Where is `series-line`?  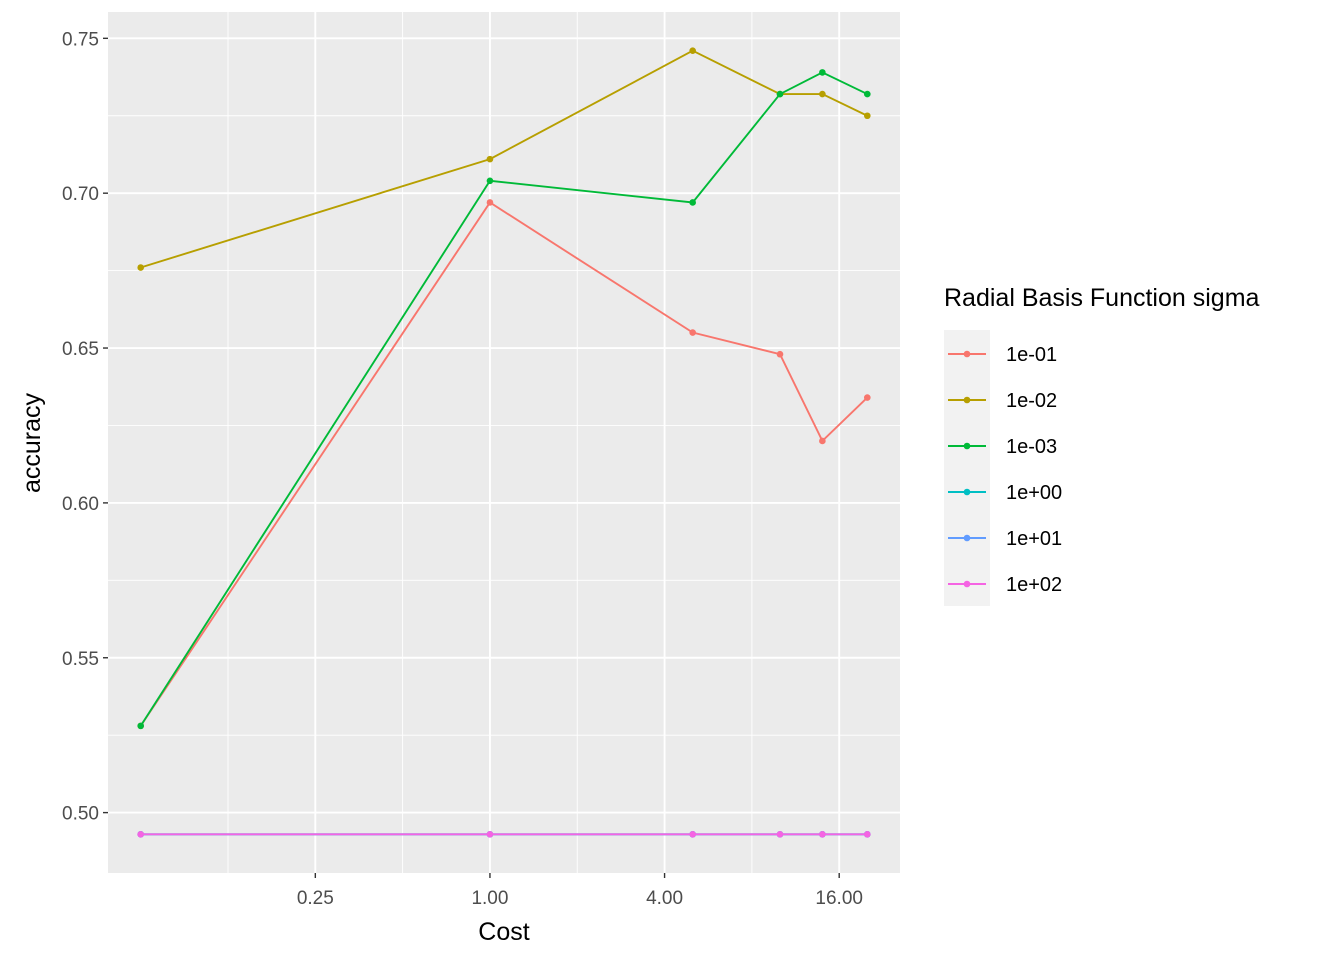 series-line is located at coordinates (504, 159).